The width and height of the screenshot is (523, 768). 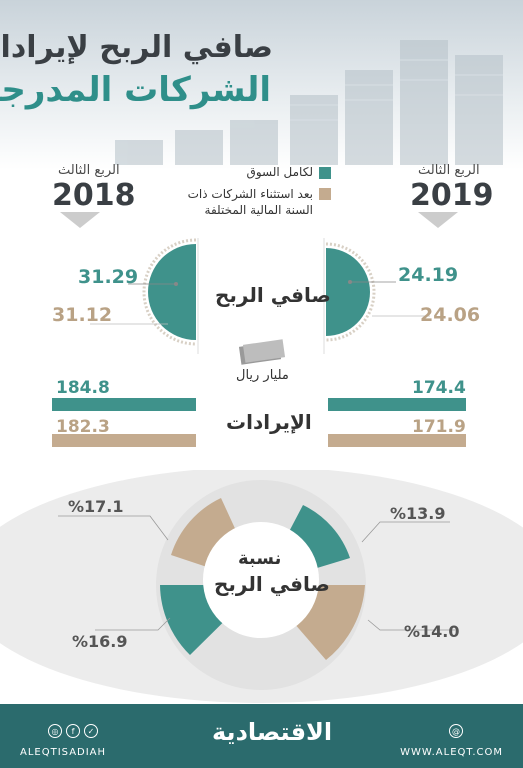 I want to click on margin-label-line-1: نسبة, so click(x=260, y=558).